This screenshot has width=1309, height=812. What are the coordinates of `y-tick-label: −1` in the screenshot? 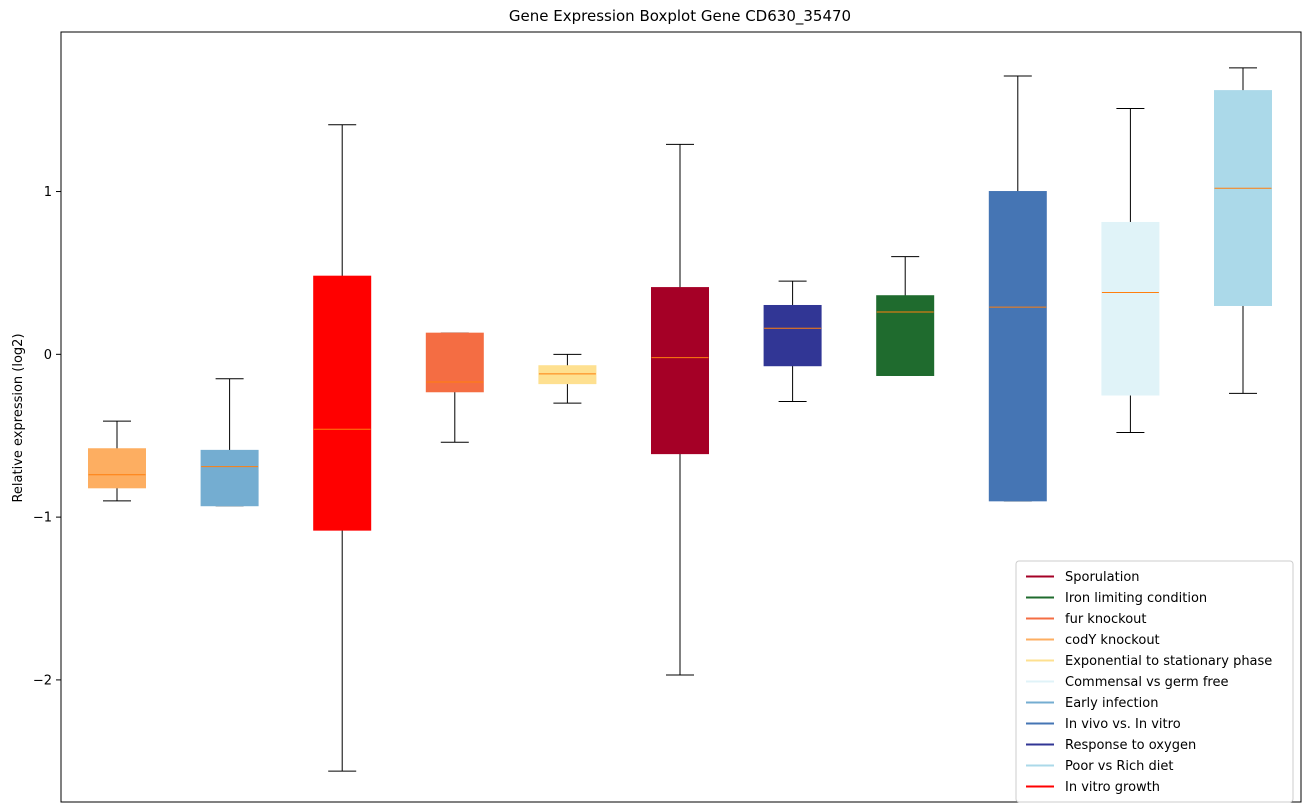 It's located at (42, 518).